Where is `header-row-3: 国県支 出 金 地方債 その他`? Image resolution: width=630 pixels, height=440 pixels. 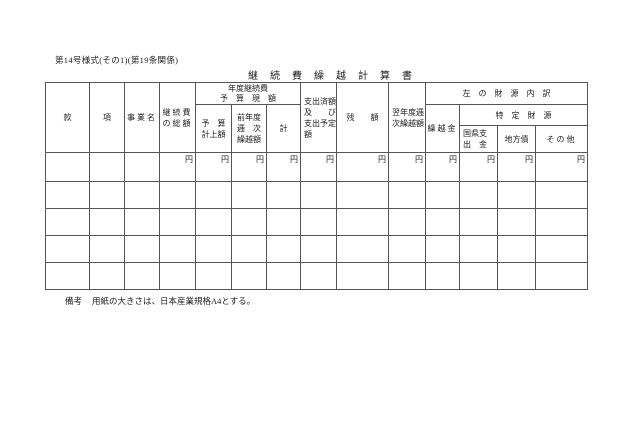
header-row-3: 国県支 出 金 地方債 その他 is located at coordinates (317, 139).